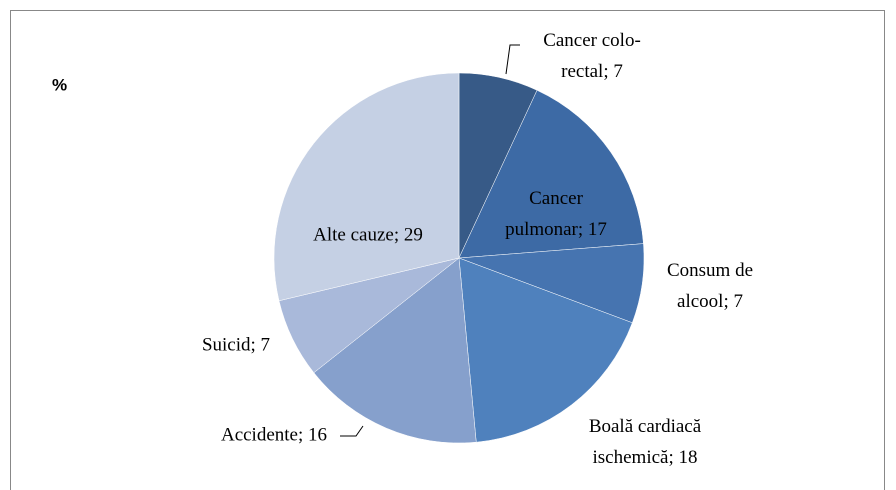  Describe the element at coordinates (59, 84) in the screenshot. I see `chart-title: %` at that location.